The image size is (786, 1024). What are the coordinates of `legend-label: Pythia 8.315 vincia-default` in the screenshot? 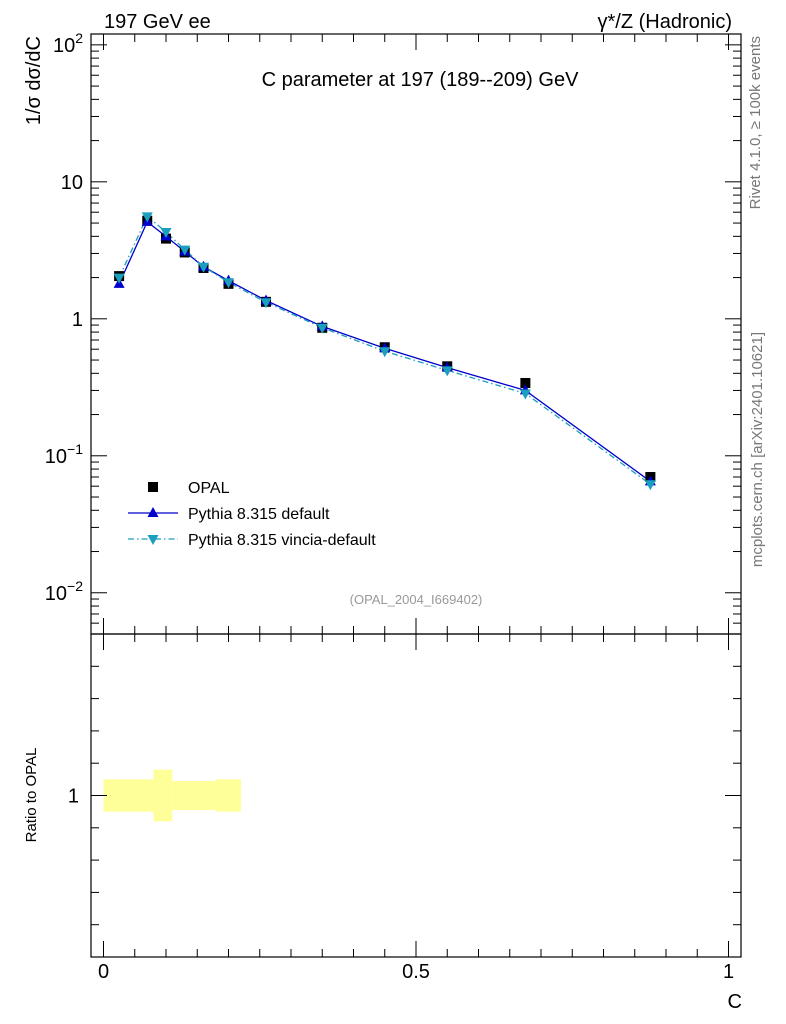 It's located at (282, 540).